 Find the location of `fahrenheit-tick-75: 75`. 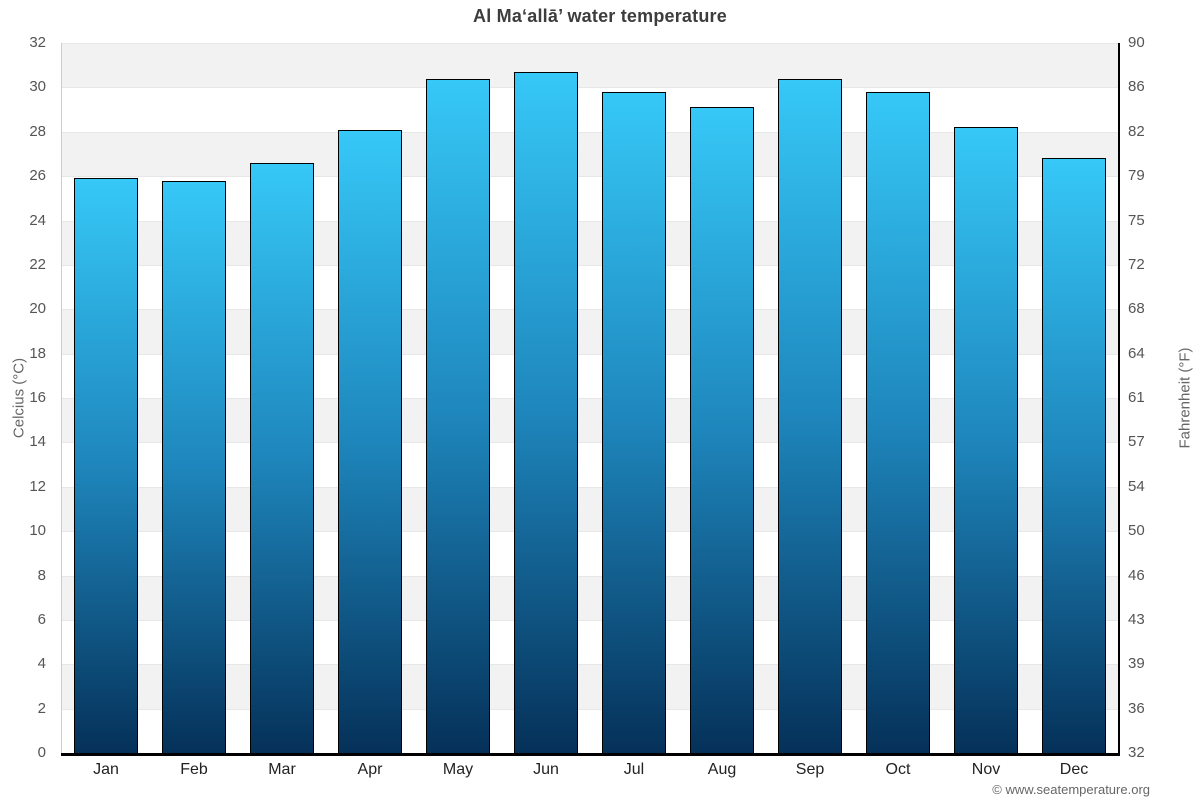

fahrenheit-tick-75: 75 is located at coordinates (1136, 220).